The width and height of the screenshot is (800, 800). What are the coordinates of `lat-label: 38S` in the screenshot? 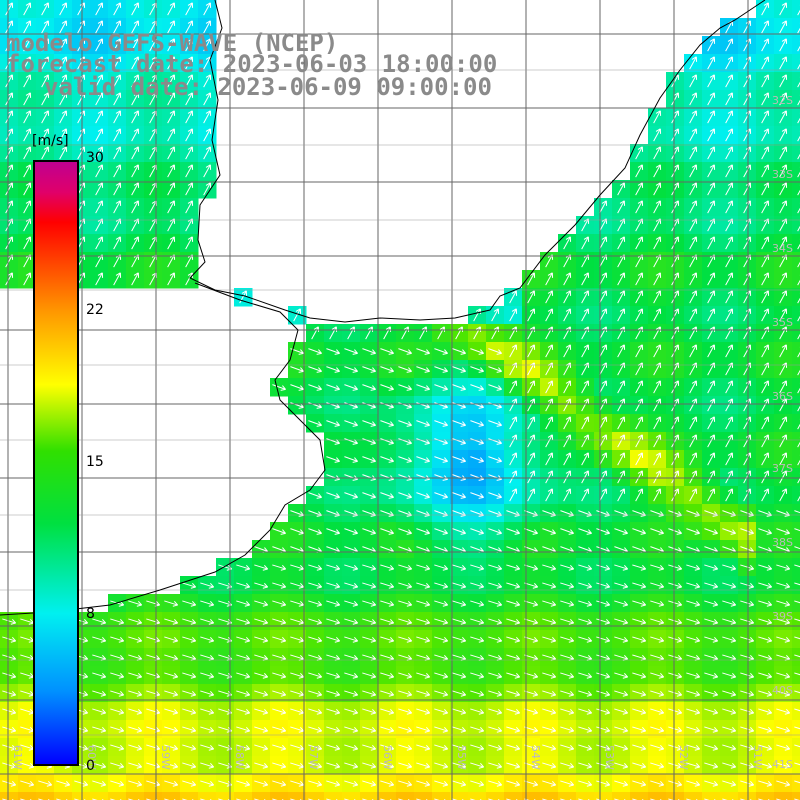 It's located at (782, 542).